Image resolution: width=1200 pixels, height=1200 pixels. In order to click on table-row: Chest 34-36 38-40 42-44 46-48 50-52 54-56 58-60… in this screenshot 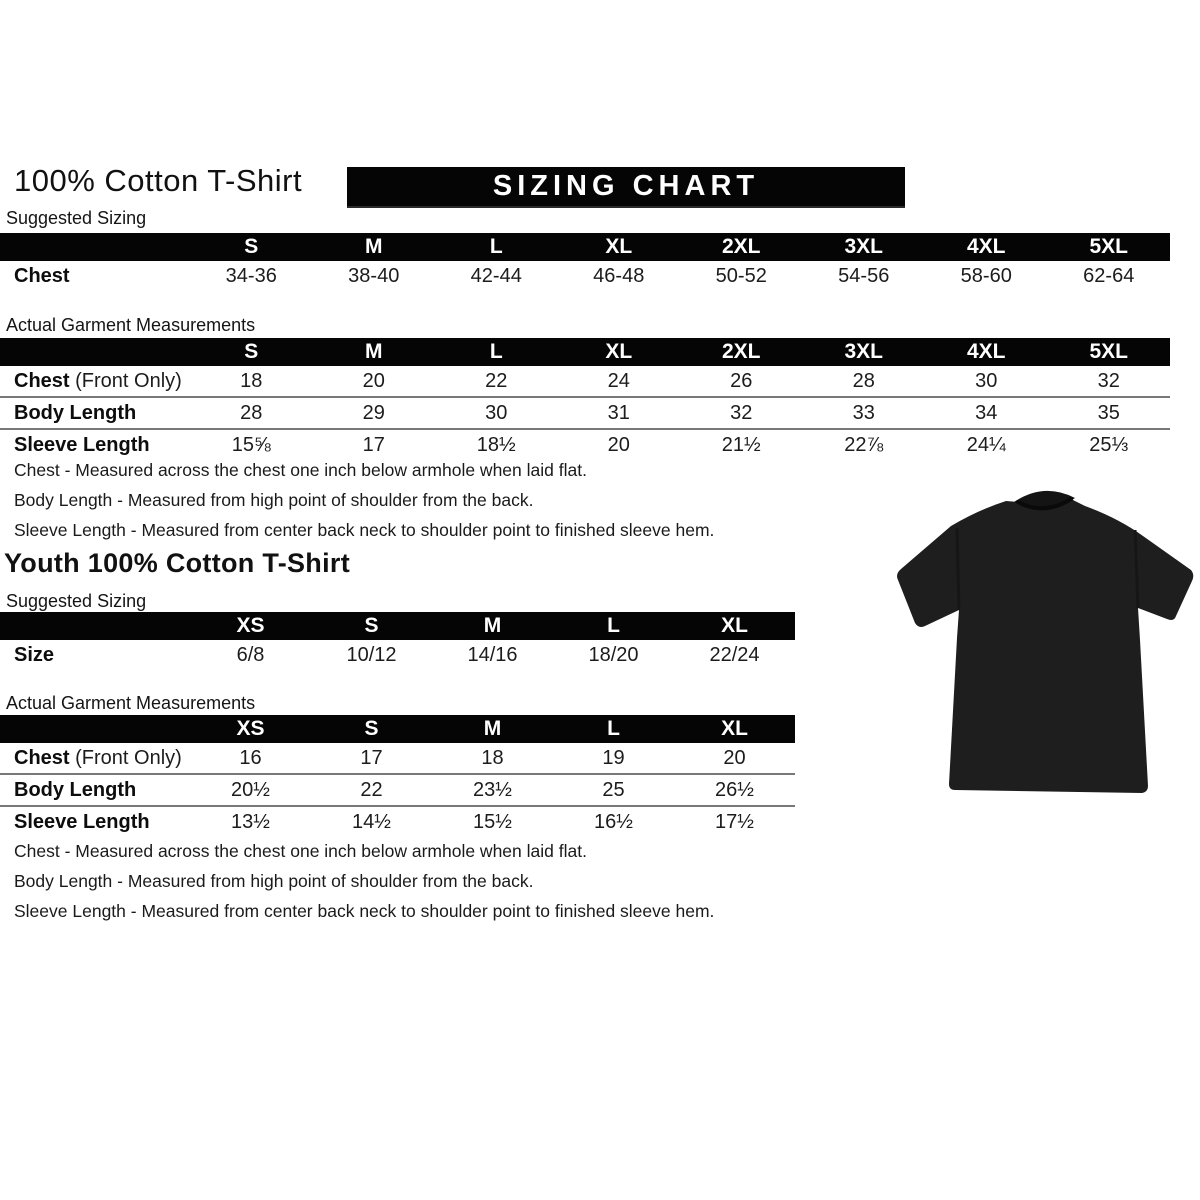, I will do `click(585, 276)`.